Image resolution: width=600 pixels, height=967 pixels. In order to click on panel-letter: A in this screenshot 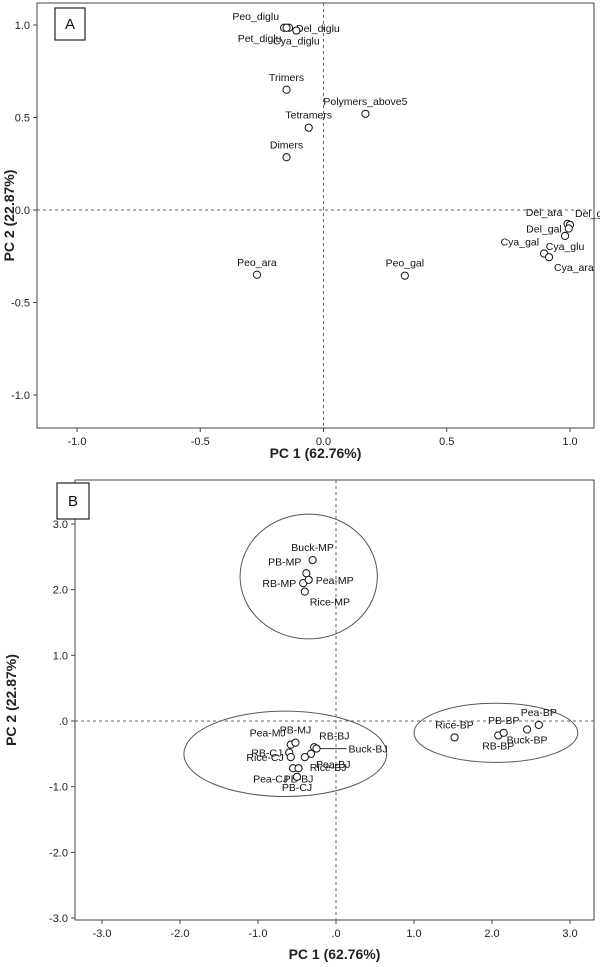, I will do `click(70, 24)`.